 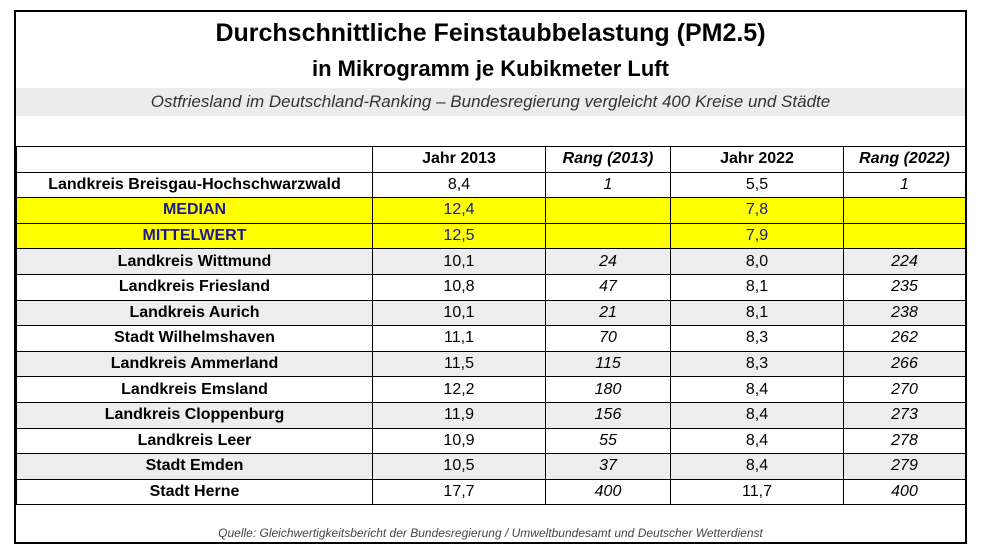 What do you see at coordinates (608, 441) in the screenshot?
I see `cell-rank-2013: 55` at bounding box center [608, 441].